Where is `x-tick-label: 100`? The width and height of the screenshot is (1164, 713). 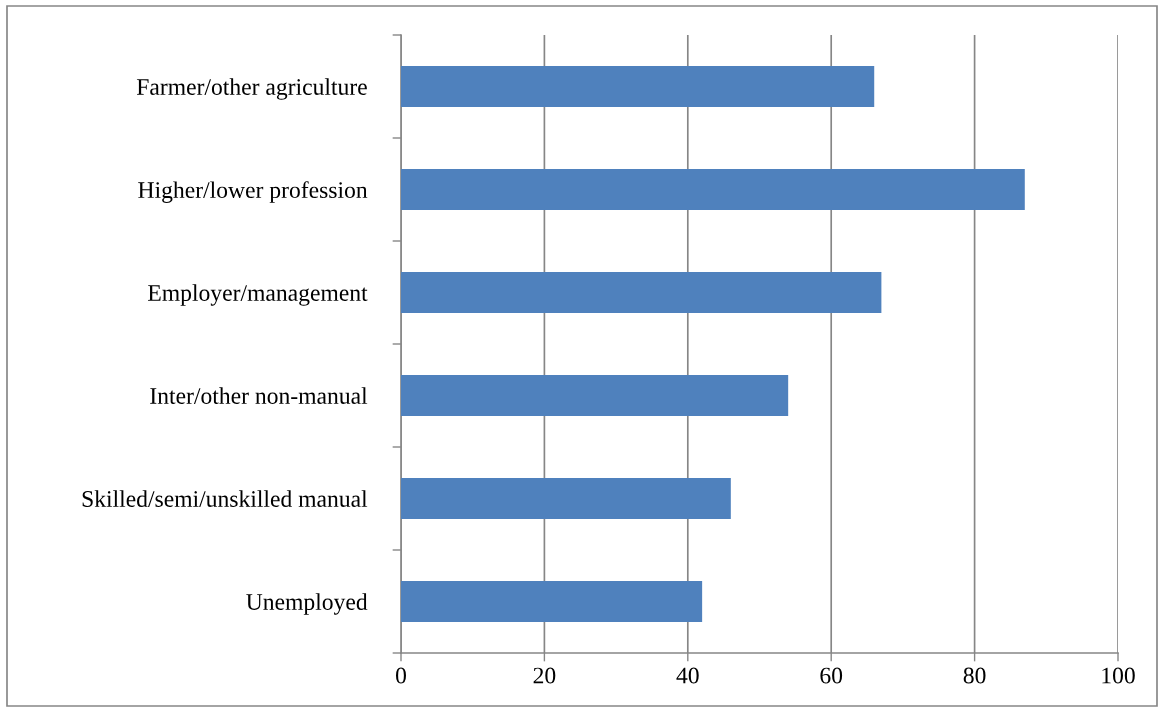
x-tick-label: 100 is located at coordinates (1118, 675).